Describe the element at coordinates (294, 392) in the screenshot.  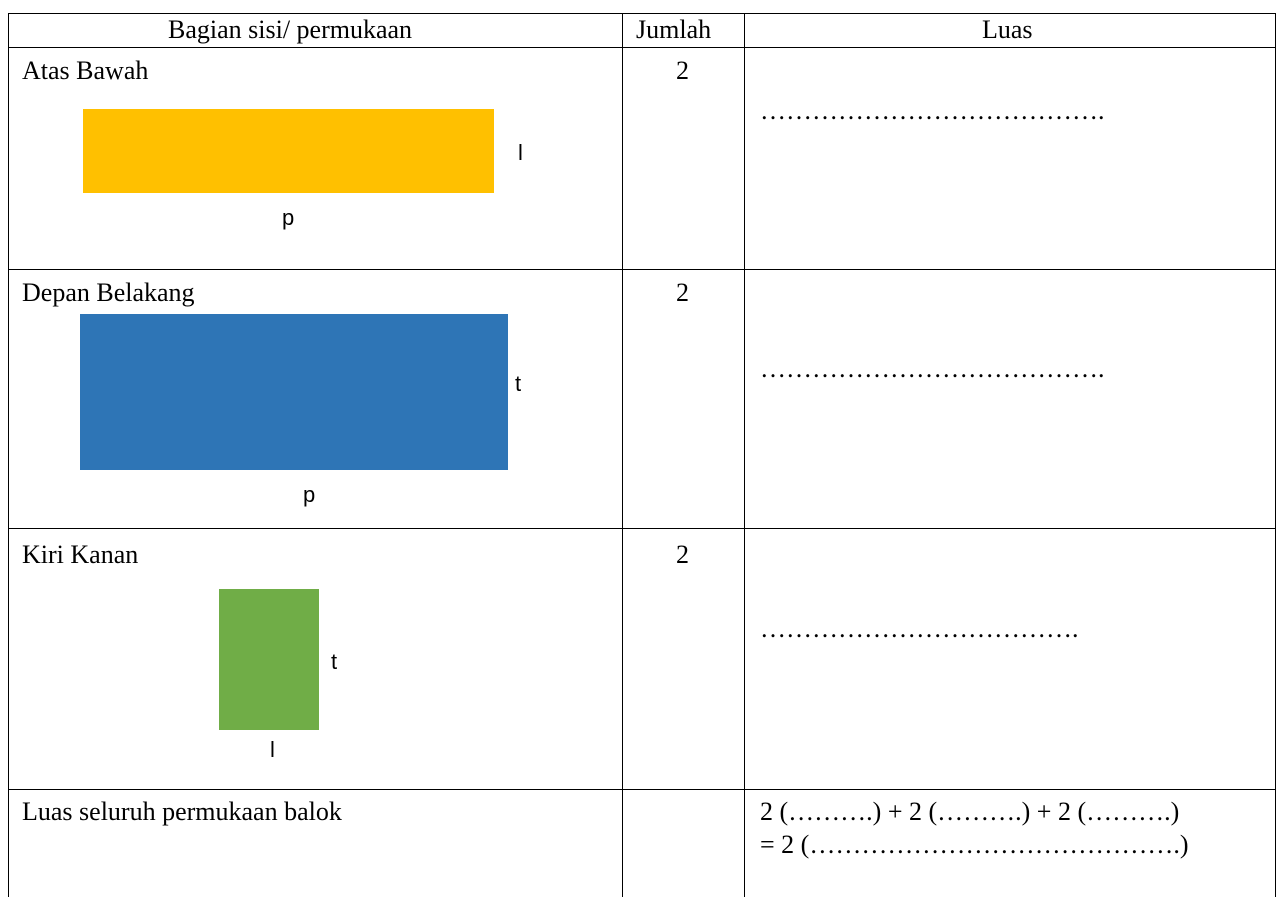
I see `front-back-rectangle` at that location.